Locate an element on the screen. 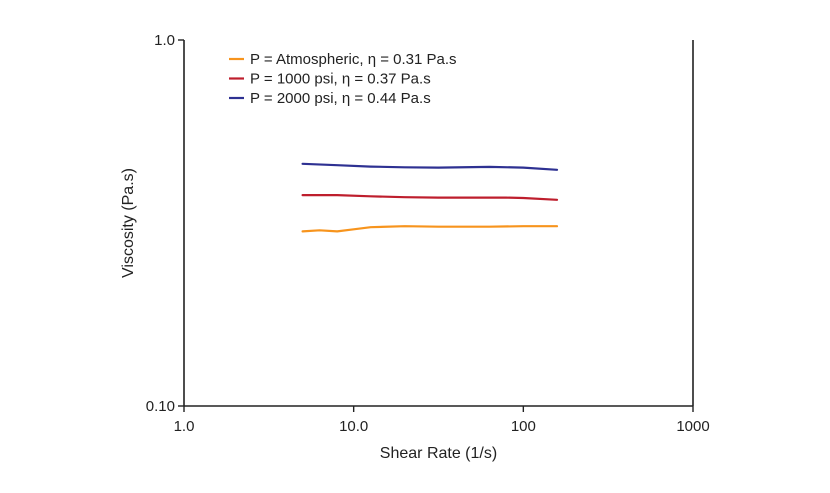 Image resolution: width=830 pixels, height=493 pixels. series-lines is located at coordinates (430, 197).